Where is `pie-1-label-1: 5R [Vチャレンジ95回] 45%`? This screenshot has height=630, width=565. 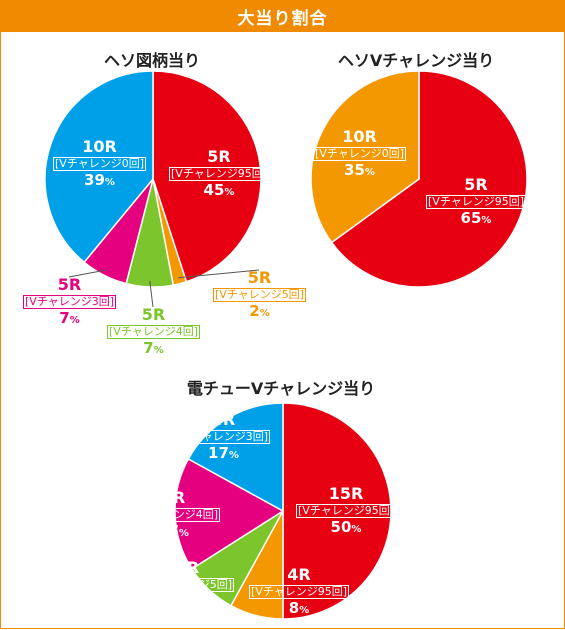
pie-1-label-1: 5R [Vチャレンジ95回] 45% is located at coordinates (219, 173).